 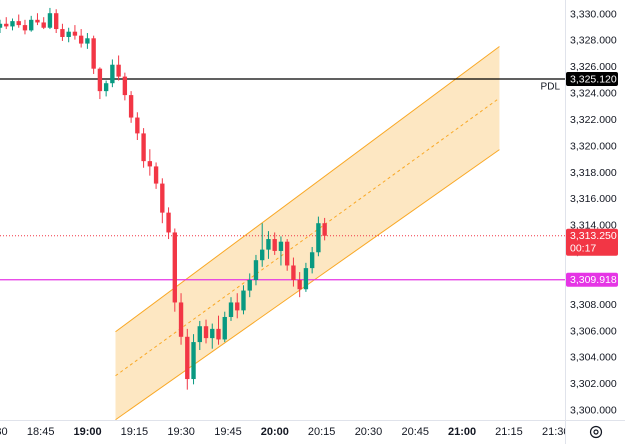 What do you see at coordinates (593, 226) in the screenshot?
I see `y-tick-label: 3,314.000` at bounding box center [593, 226].